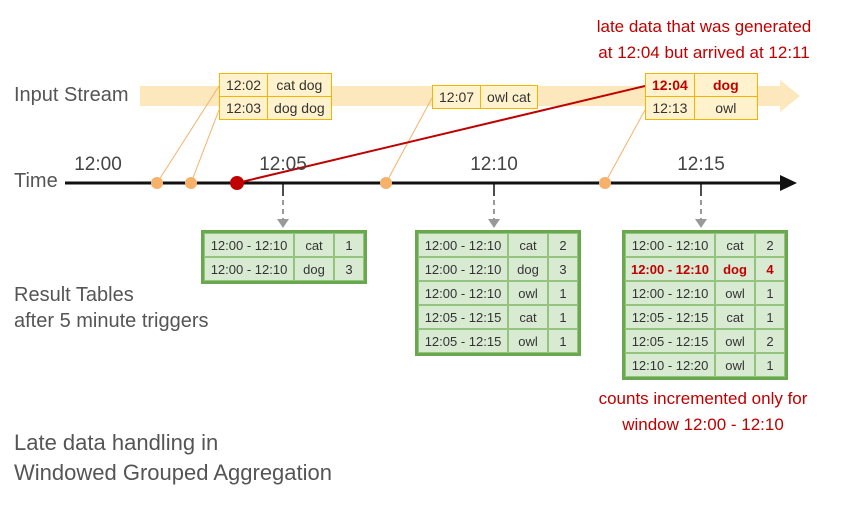 The height and width of the screenshot is (506, 845). Describe the element at coordinates (98, 164) in the screenshot. I see `time-tick-label: 12:00` at that location.